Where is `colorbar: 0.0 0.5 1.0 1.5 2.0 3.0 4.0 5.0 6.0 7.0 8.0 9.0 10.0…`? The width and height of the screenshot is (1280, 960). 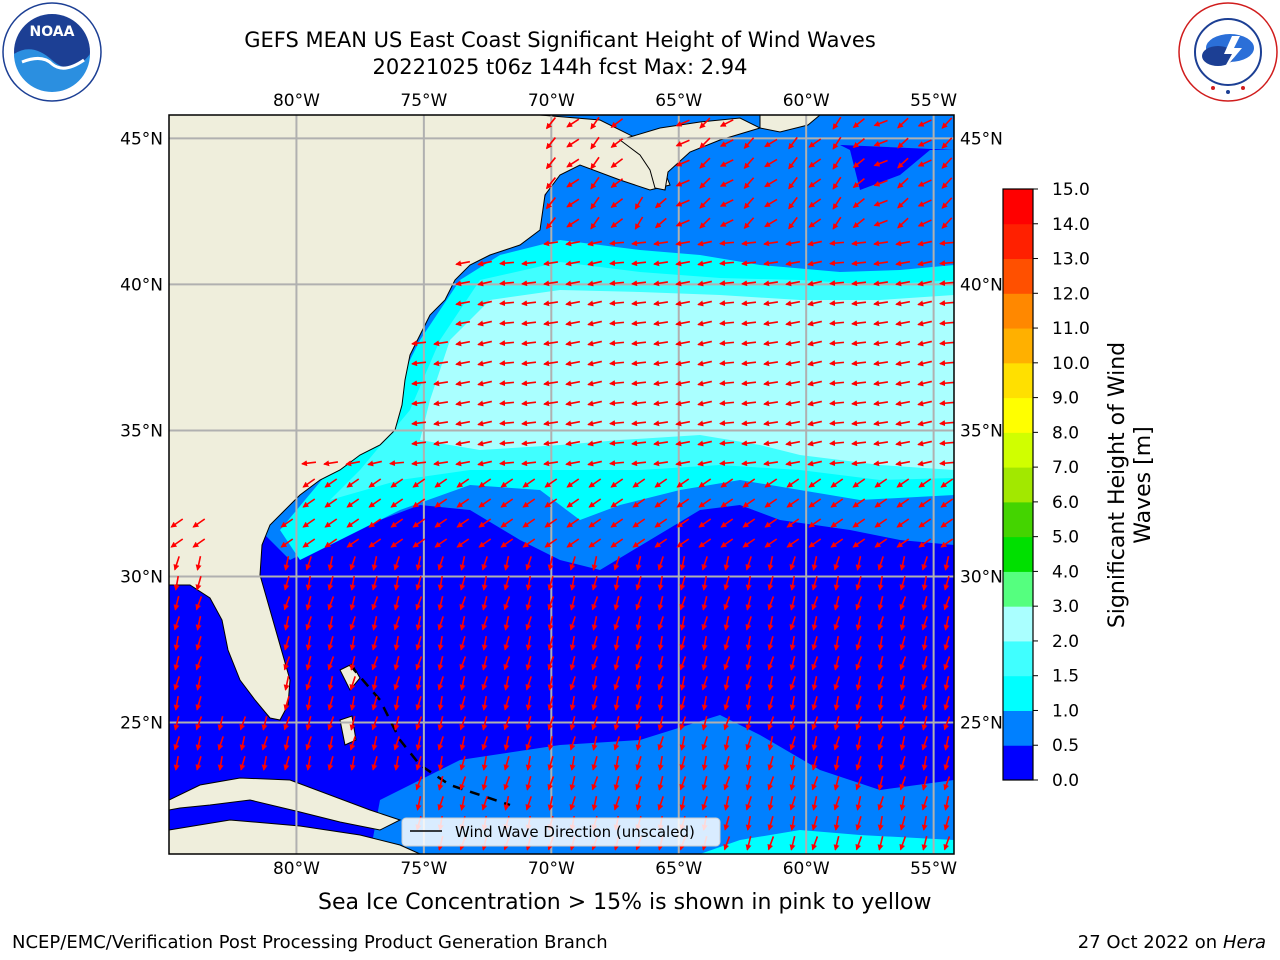 colorbar: 0.0 0.5 1.0 1.5 2.0 3.0 4.0 5.0 6.0 7.0 8.0 9.0 10.0… is located at coordinates (1046, 485).